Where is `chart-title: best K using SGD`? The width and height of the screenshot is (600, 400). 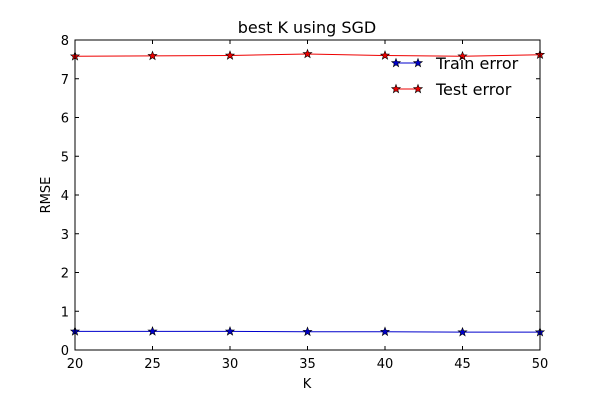
chart-title: best K using SGD is located at coordinates (307, 27).